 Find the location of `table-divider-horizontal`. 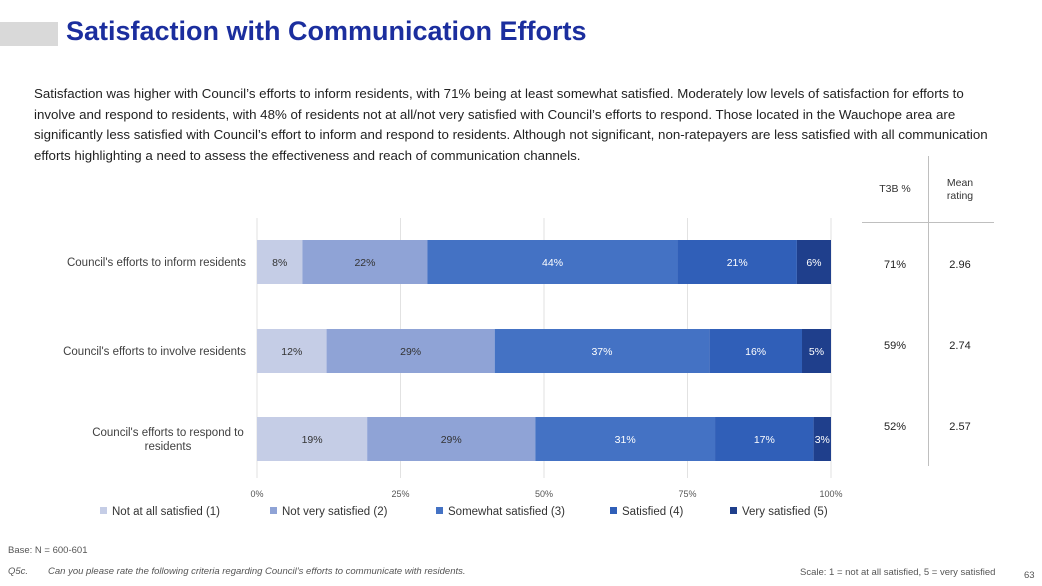

table-divider-horizontal is located at coordinates (928, 222).